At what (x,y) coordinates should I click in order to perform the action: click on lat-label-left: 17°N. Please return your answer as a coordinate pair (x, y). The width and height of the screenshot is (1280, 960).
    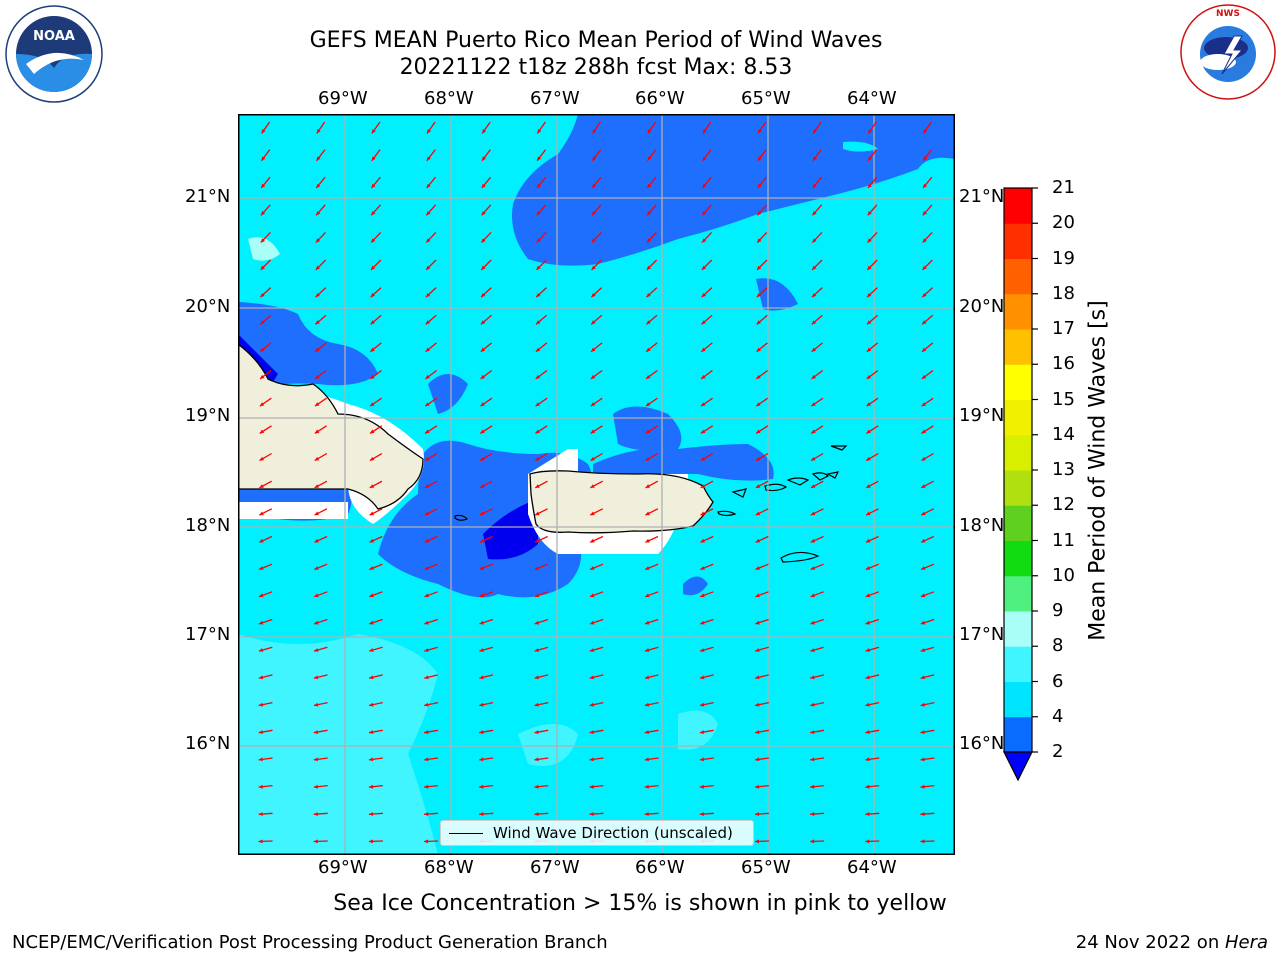
    Looking at the image, I should click on (208, 634).